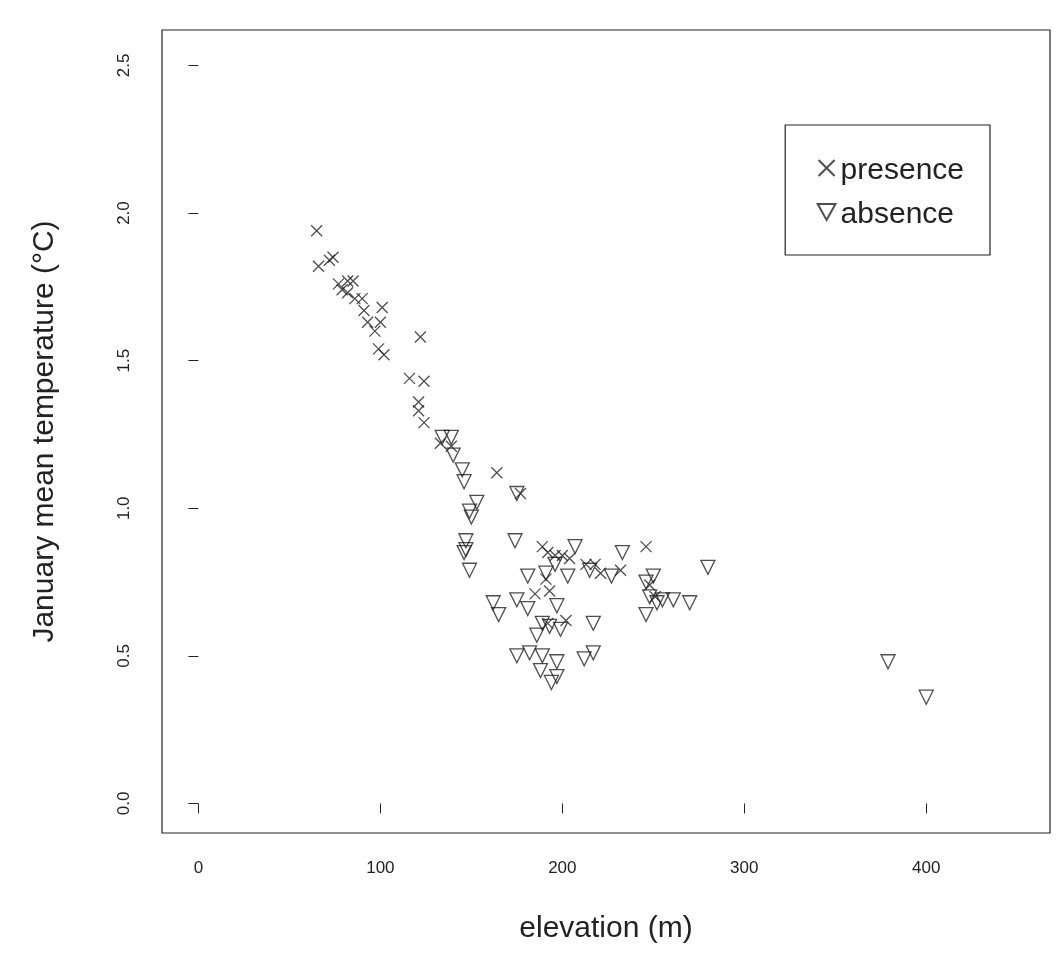  Describe the element at coordinates (926, 867) in the screenshot. I see `x-tick-label: 400` at that location.